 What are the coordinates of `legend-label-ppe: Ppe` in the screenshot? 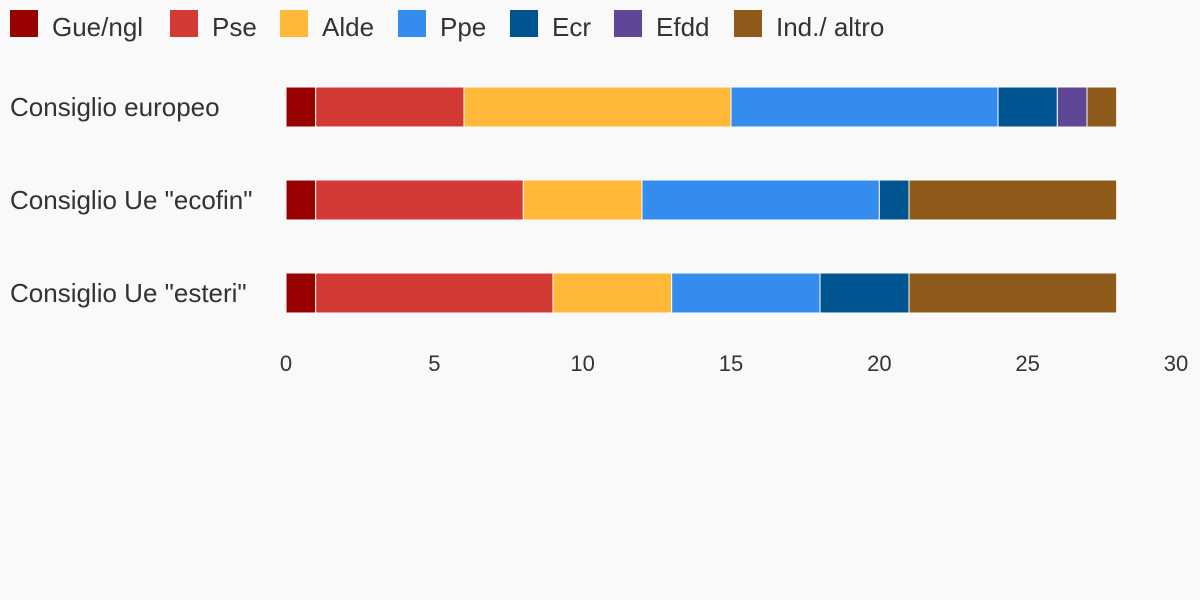 It's located at (463, 27).